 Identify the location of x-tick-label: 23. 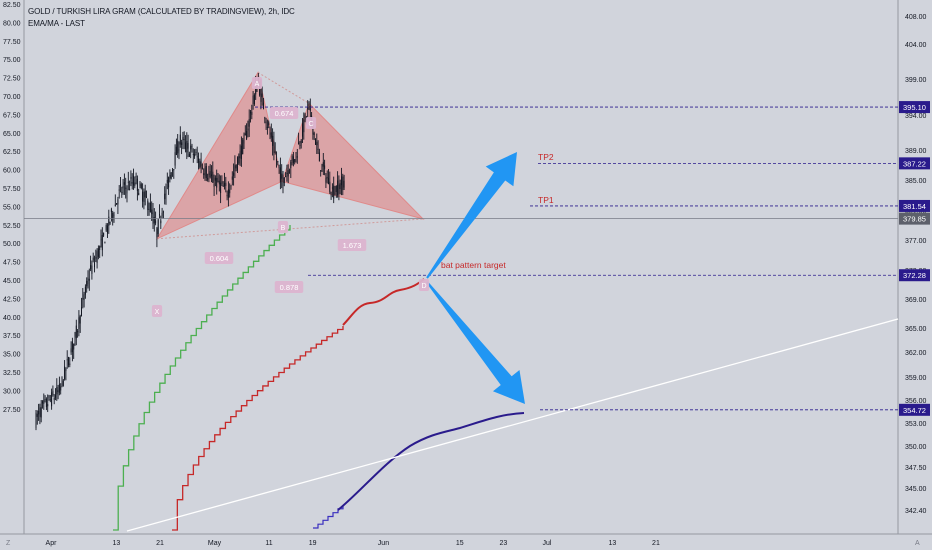
(503, 543).